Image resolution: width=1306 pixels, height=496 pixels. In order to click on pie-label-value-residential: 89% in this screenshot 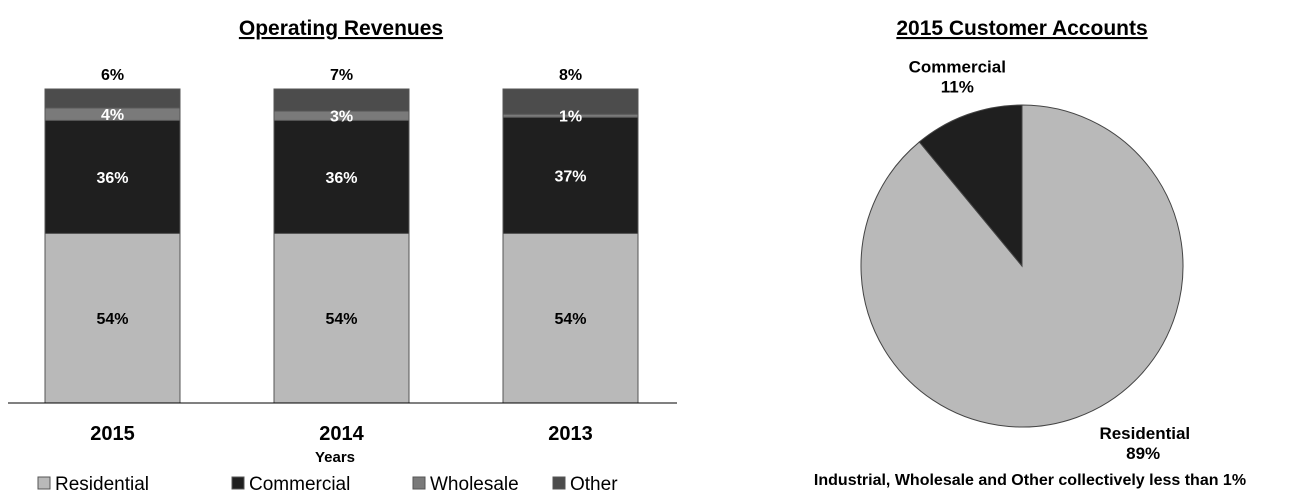, I will do `click(1143, 453)`.